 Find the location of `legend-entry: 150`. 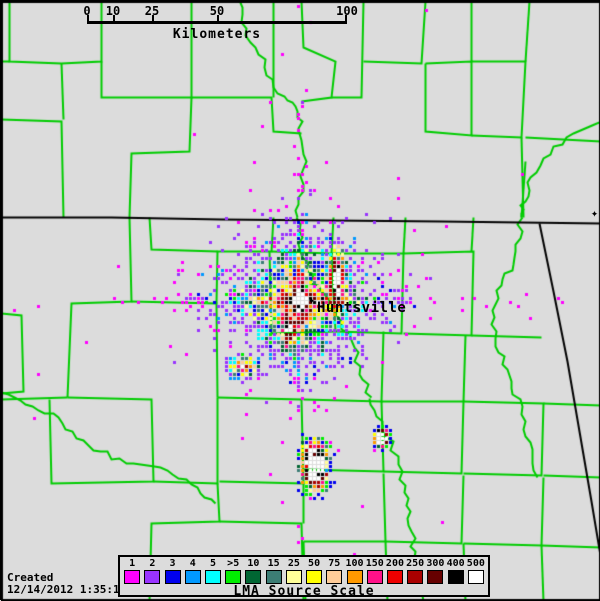

legend-entry: 150 is located at coordinates (375, 572).